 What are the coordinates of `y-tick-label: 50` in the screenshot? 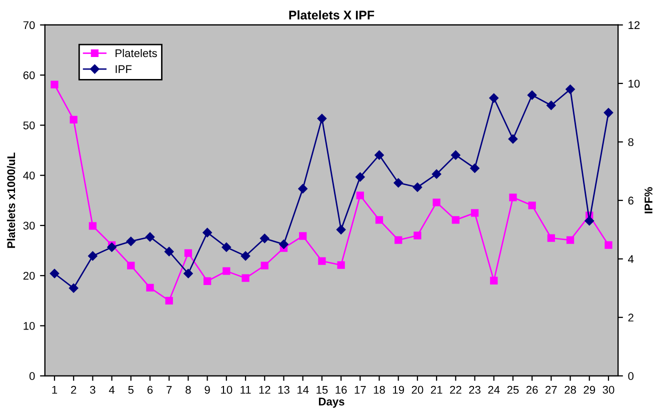 It's located at (29, 125).